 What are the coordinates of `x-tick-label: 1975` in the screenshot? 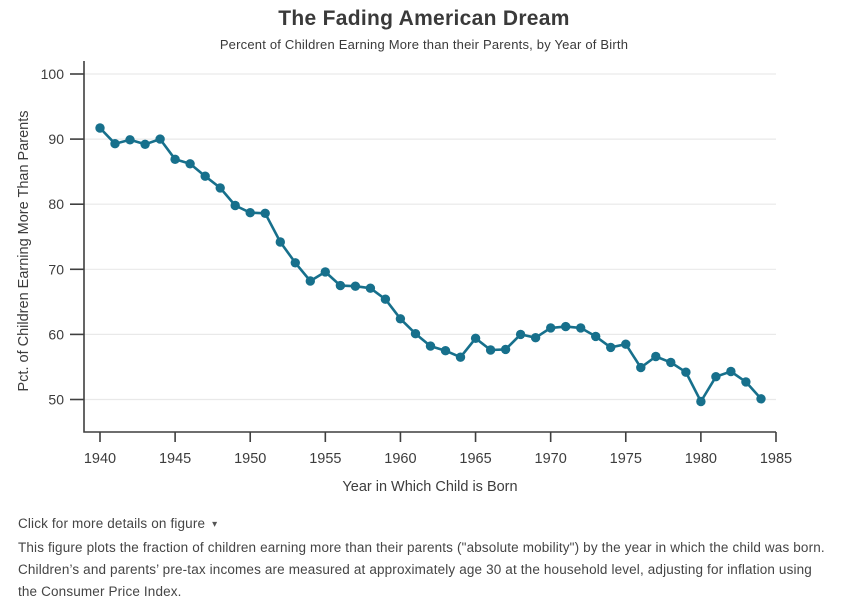 It's located at (626, 459).